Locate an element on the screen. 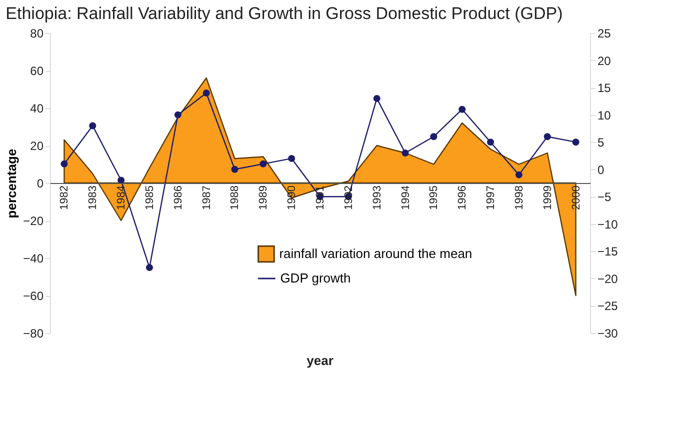 This screenshot has height=434, width=677. y2-tick-label: 25 is located at coordinates (605, 33).